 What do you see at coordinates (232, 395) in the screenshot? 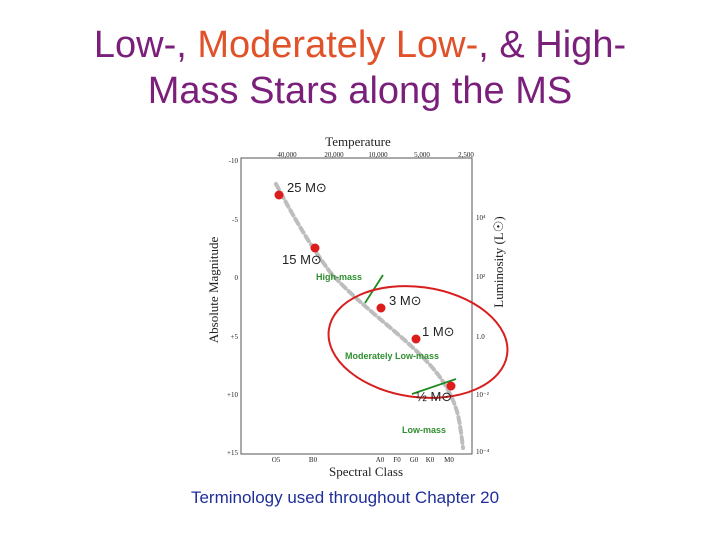
I see `magnitude-tick: +10` at bounding box center [232, 395].